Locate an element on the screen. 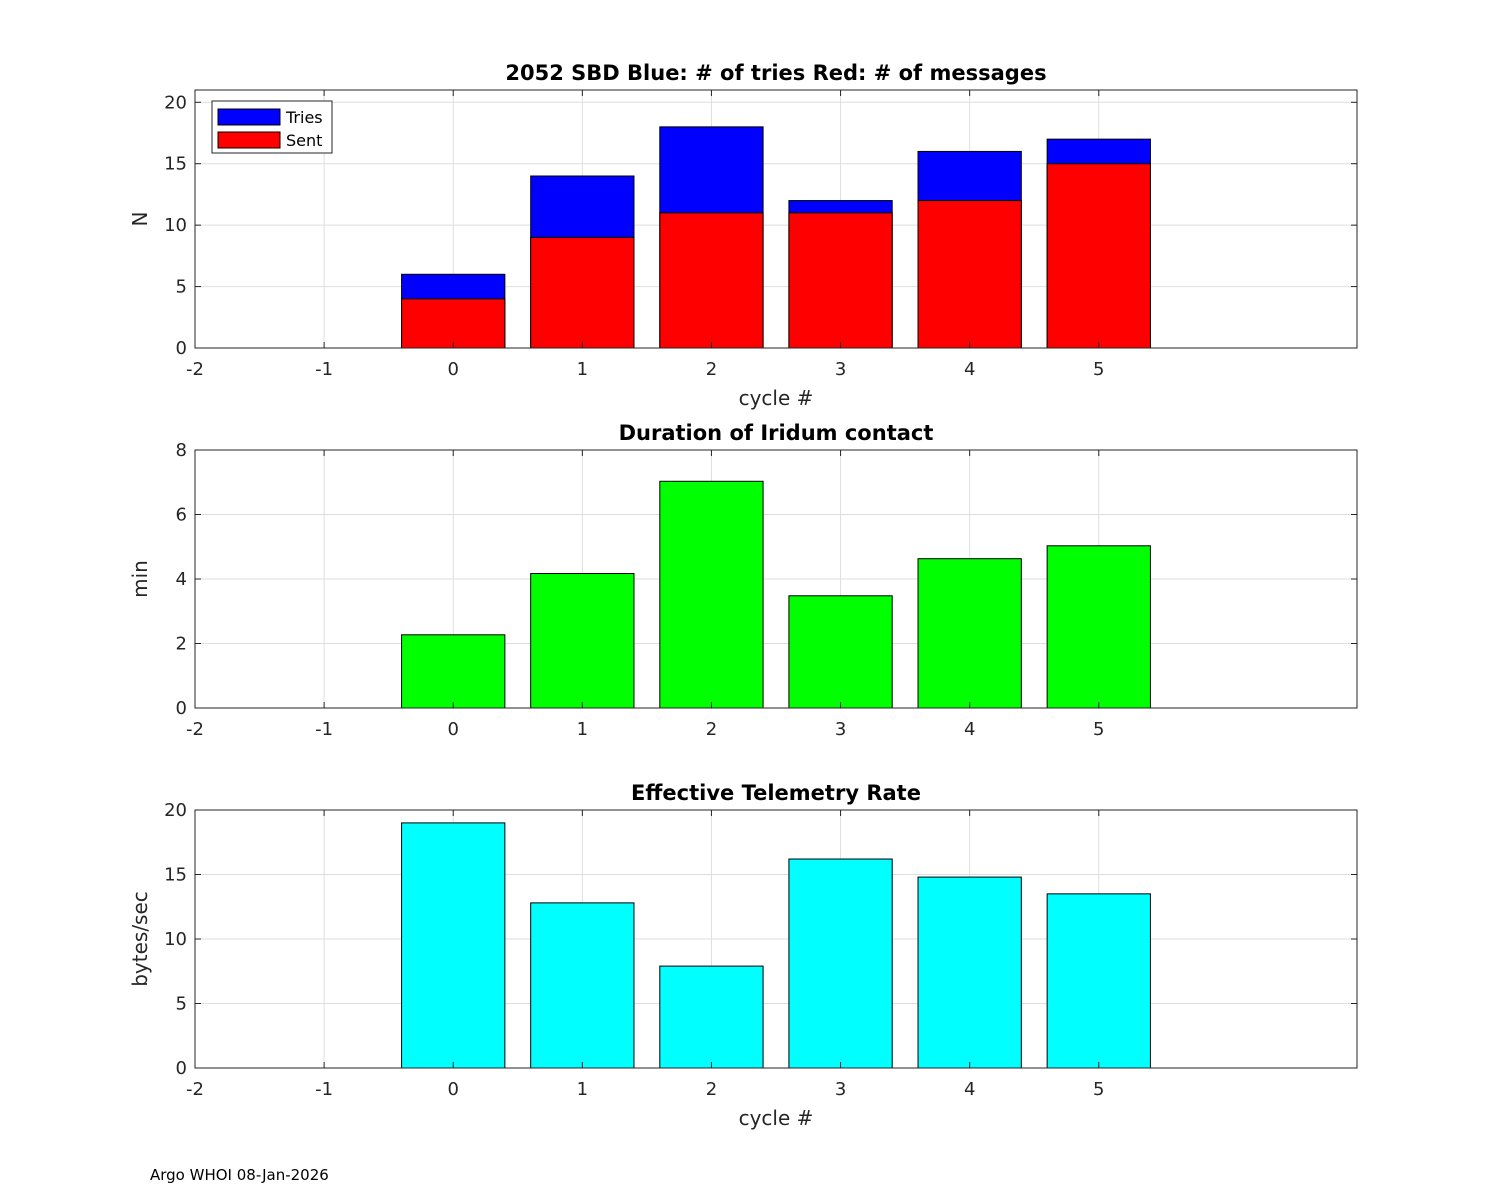  legend: Tries Sent is located at coordinates (272, 127).